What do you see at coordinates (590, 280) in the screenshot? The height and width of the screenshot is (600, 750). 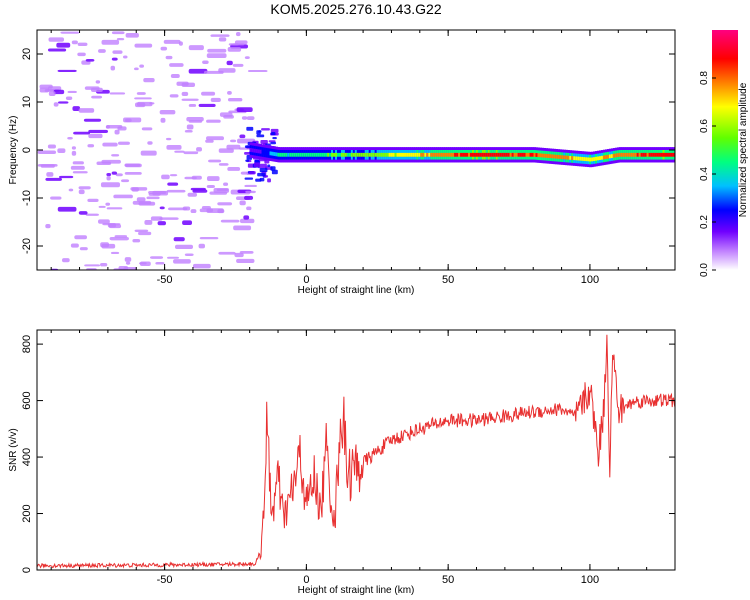 I see `spectrogram-xtick-label: 100` at bounding box center [590, 280].